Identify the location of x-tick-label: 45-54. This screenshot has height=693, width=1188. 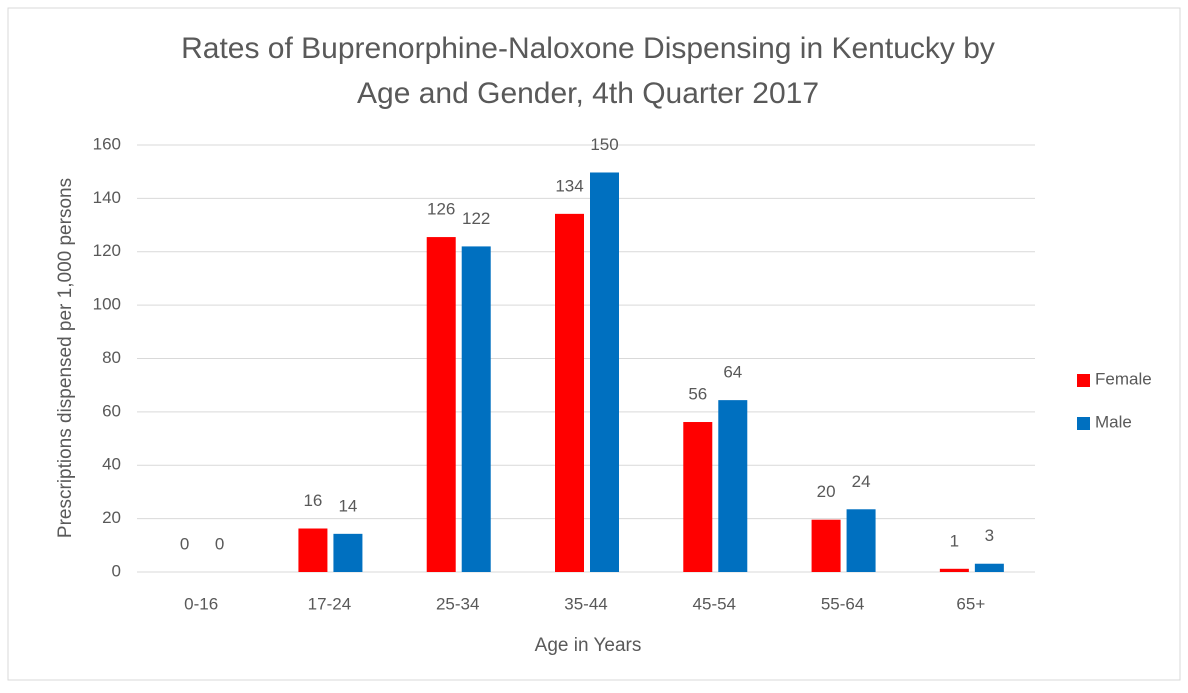
(714, 603).